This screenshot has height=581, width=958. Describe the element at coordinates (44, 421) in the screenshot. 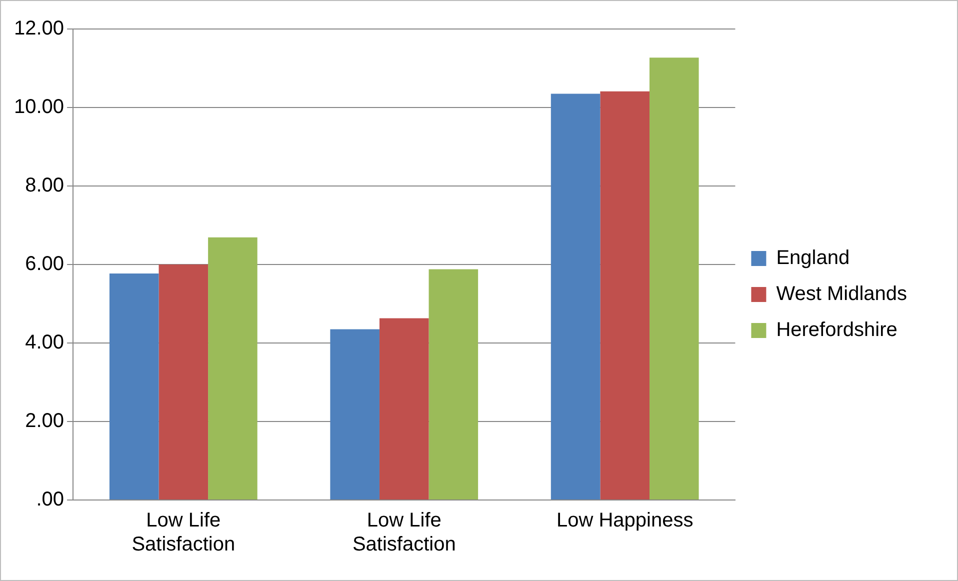

I see `y-tick-label: 2.00` at that location.